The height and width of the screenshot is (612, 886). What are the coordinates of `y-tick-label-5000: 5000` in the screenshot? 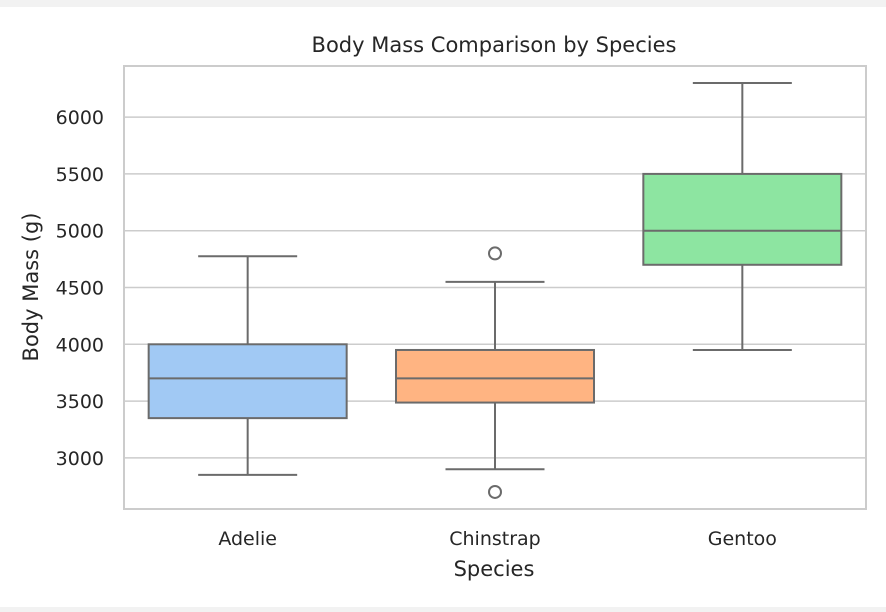 It's located at (80, 232).